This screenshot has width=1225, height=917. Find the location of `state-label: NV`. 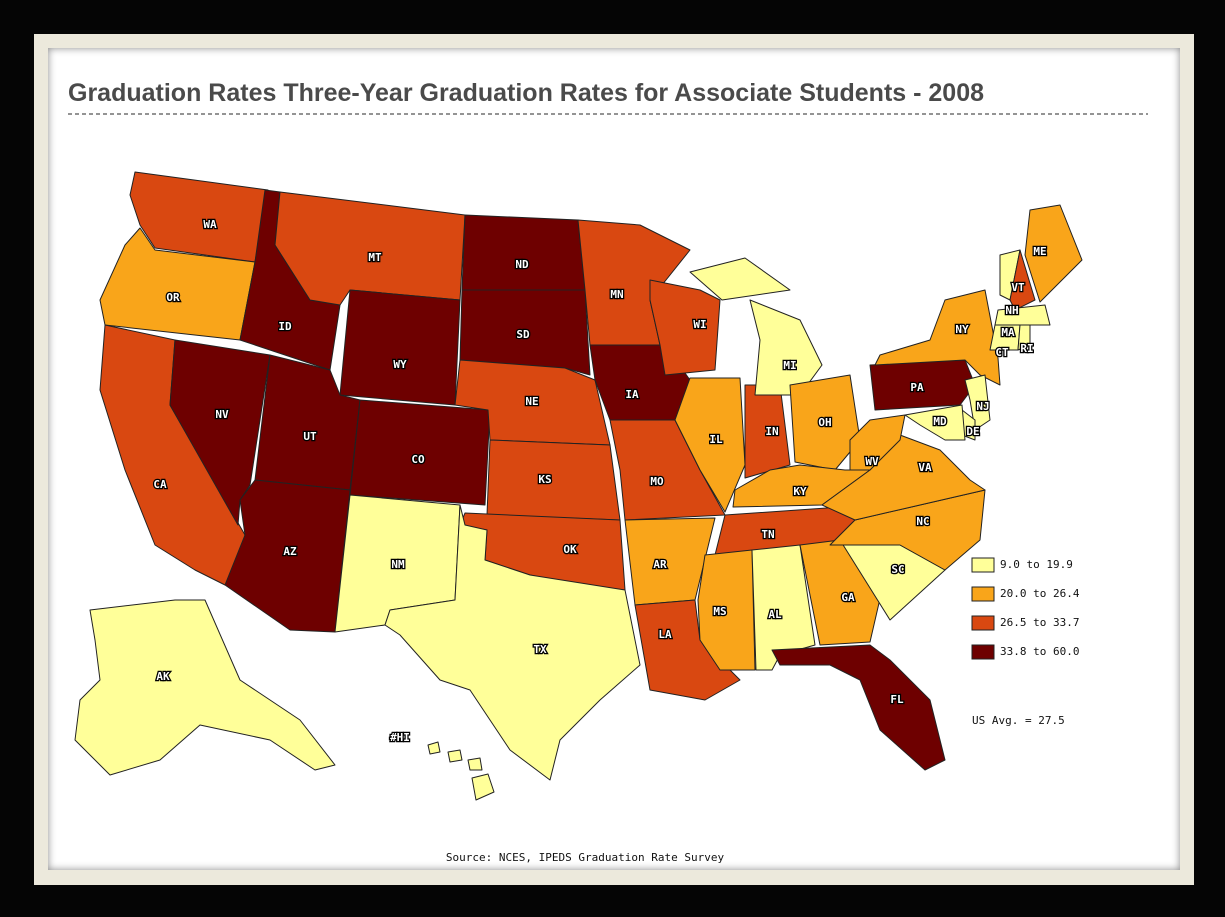

state-label: NV is located at coordinates (222, 414).